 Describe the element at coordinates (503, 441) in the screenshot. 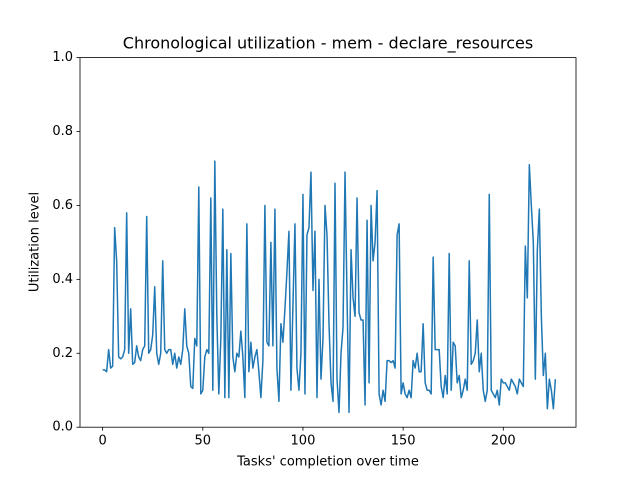

I see `x-tick-label: 200` at that location.